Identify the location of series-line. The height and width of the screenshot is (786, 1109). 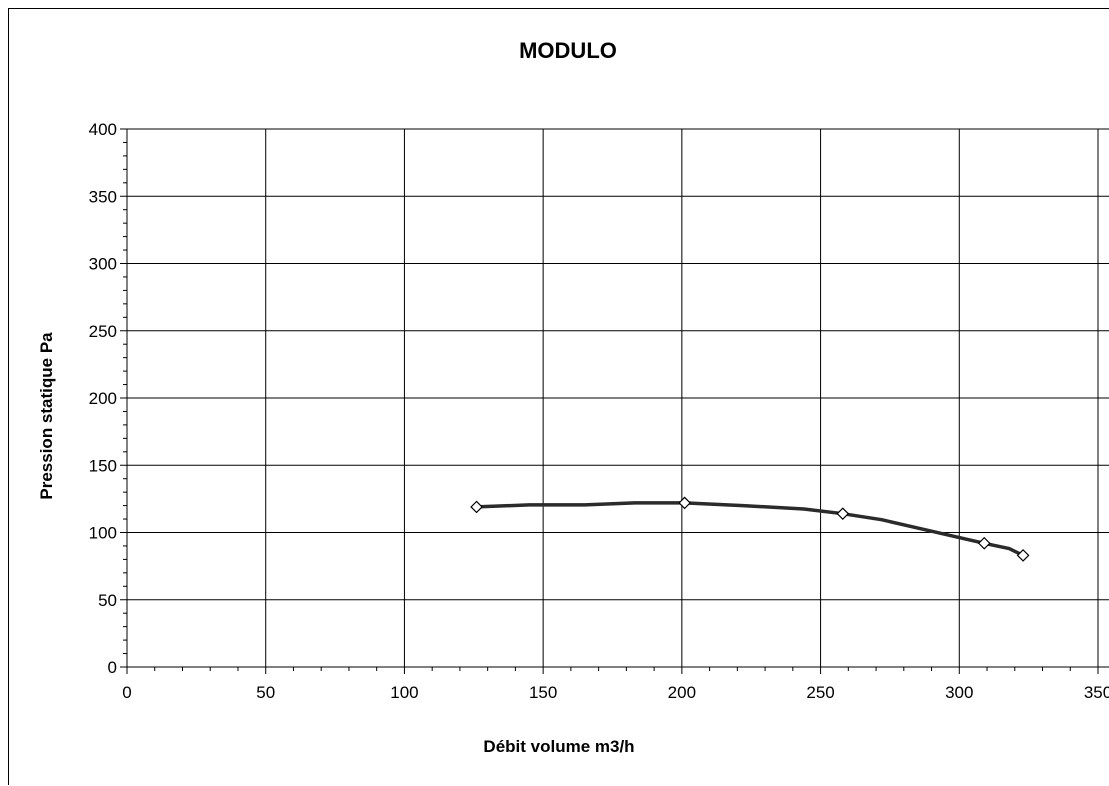
(749, 529).